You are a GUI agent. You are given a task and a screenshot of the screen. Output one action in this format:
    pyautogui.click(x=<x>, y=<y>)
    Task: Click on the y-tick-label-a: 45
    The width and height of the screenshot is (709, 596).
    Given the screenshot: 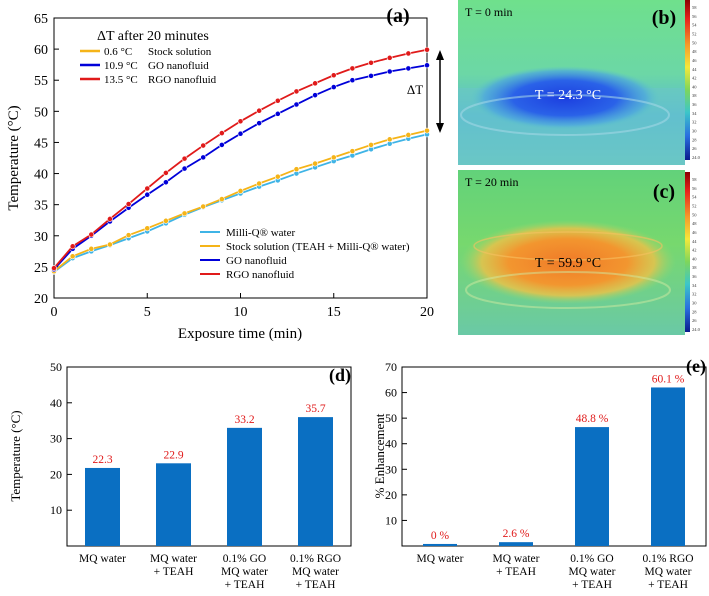 What is the action you would take?
    pyautogui.click(x=41, y=143)
    